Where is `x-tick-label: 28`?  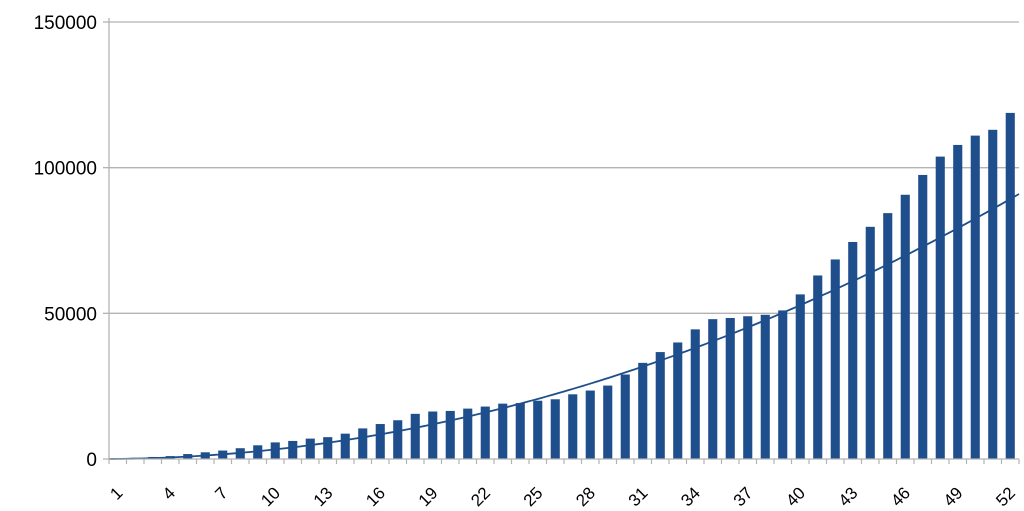 x-tick-label: 28 is located at coordinates (585, 496).